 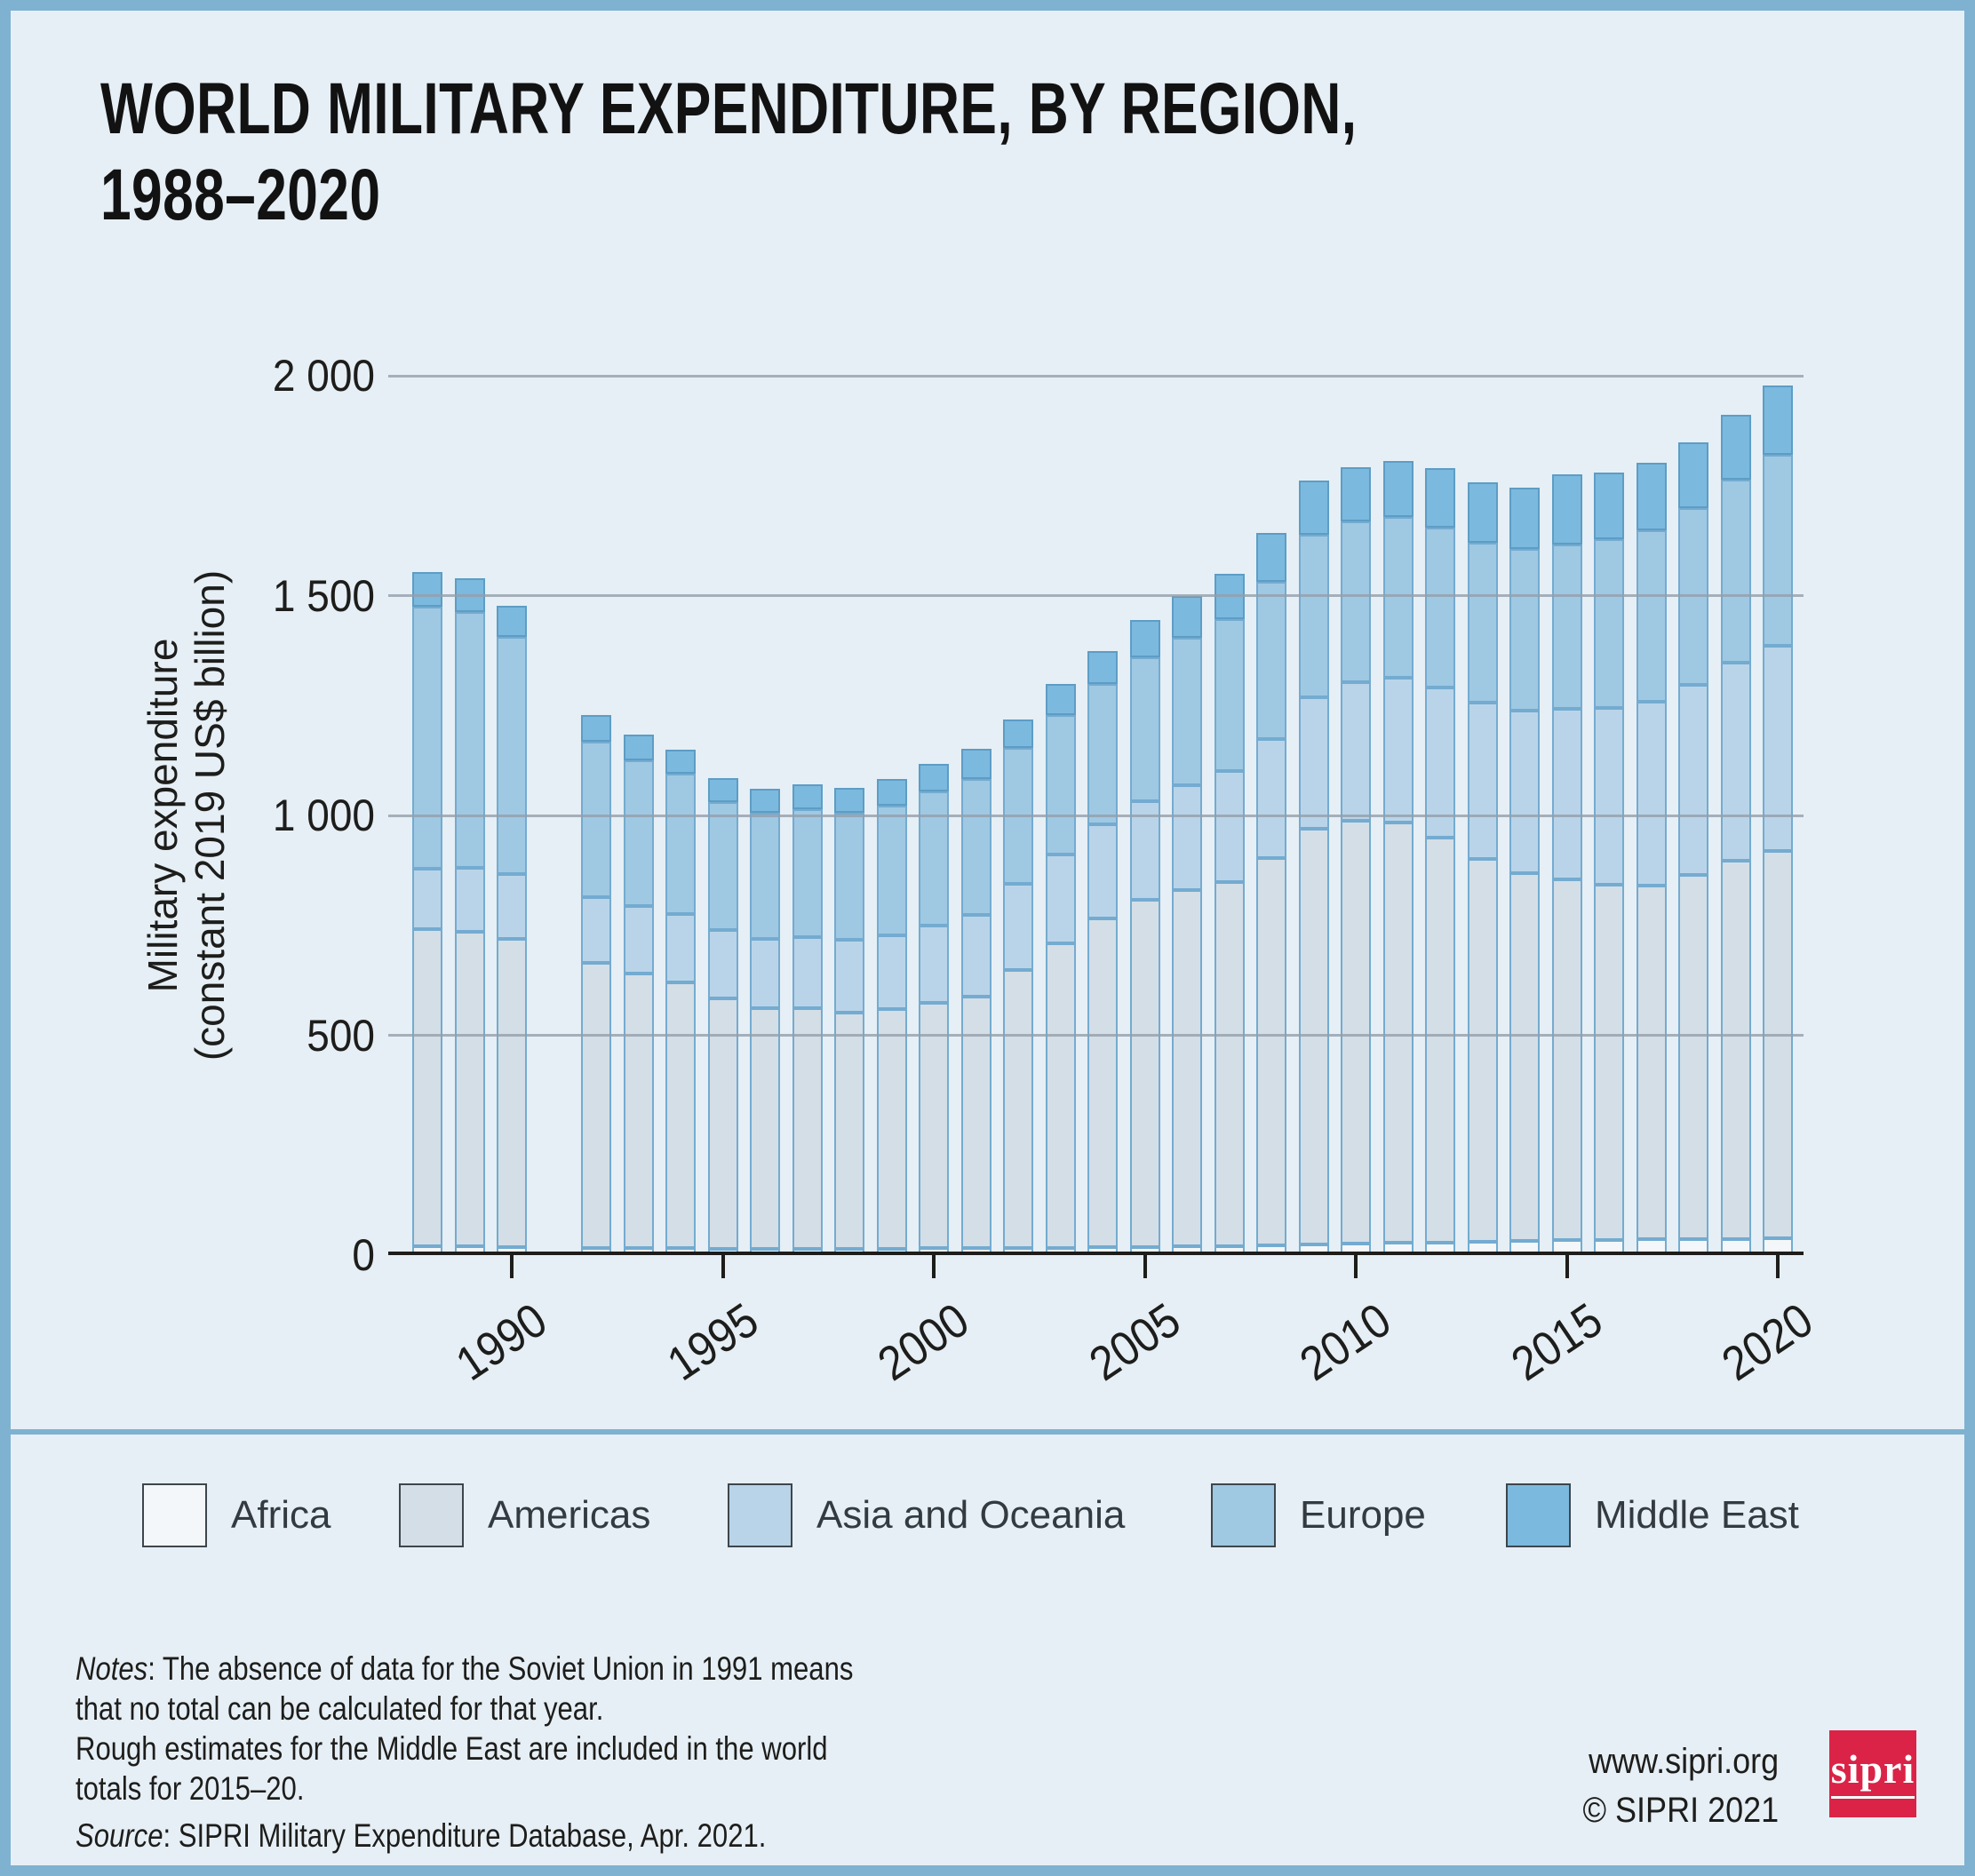 What do you see at coordinates (891, 870) in the screenshot?
I see `bar-1999-europe` at bounding box center [891, 870].